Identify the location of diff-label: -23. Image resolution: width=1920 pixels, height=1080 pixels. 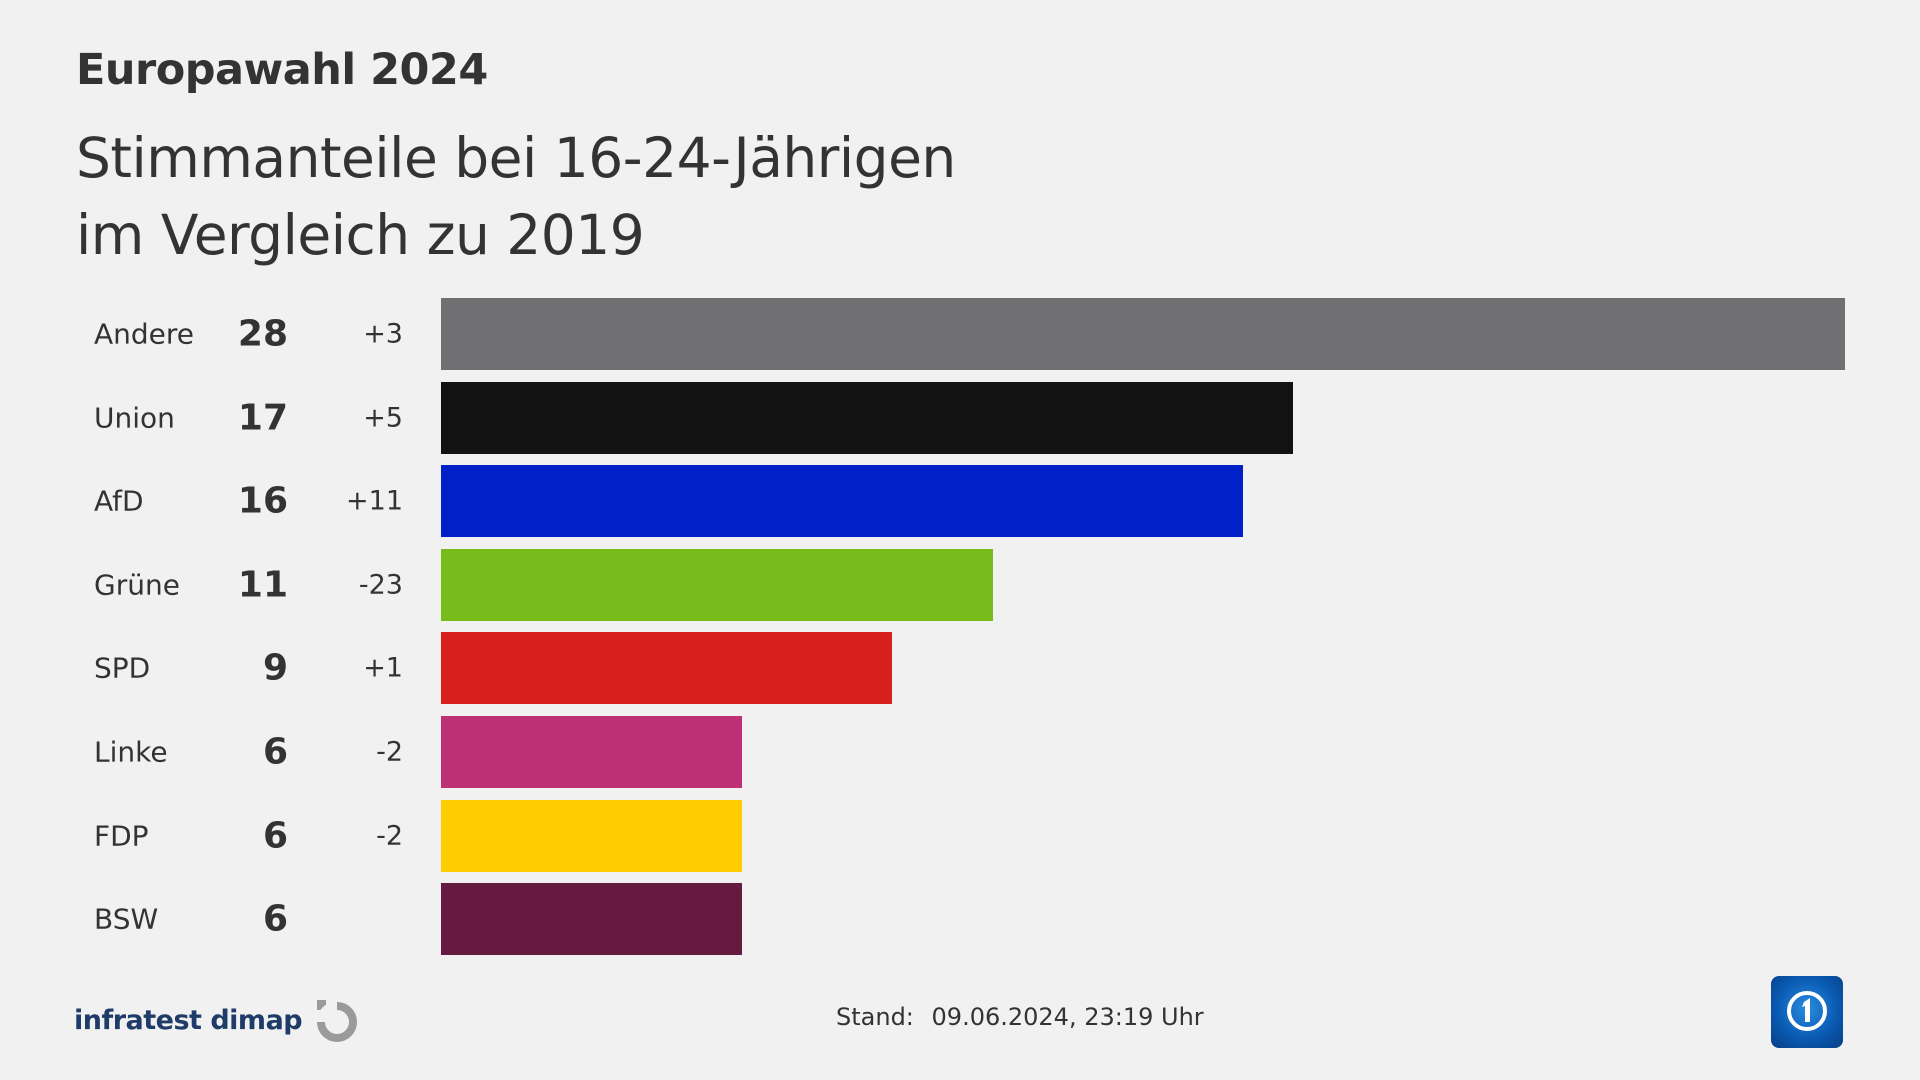
(380, 585).